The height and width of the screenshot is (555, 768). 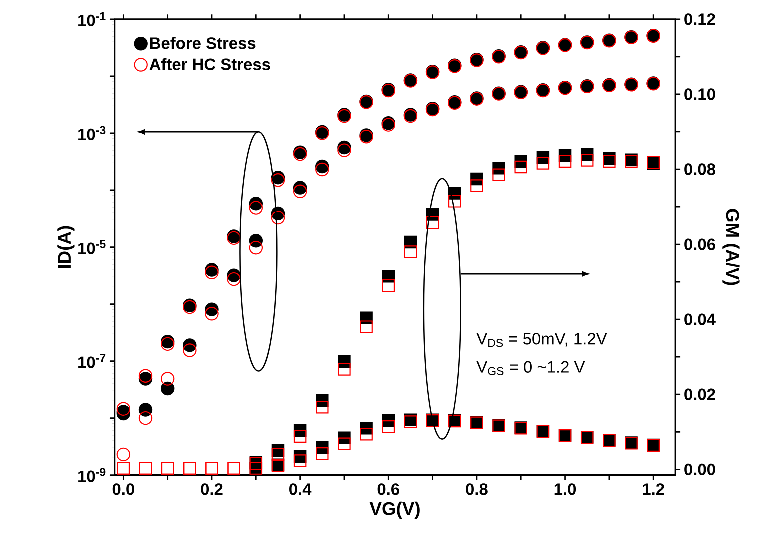 I want to click on y-tick-label: 10$^{-7}$, so click(x=92, y=361).